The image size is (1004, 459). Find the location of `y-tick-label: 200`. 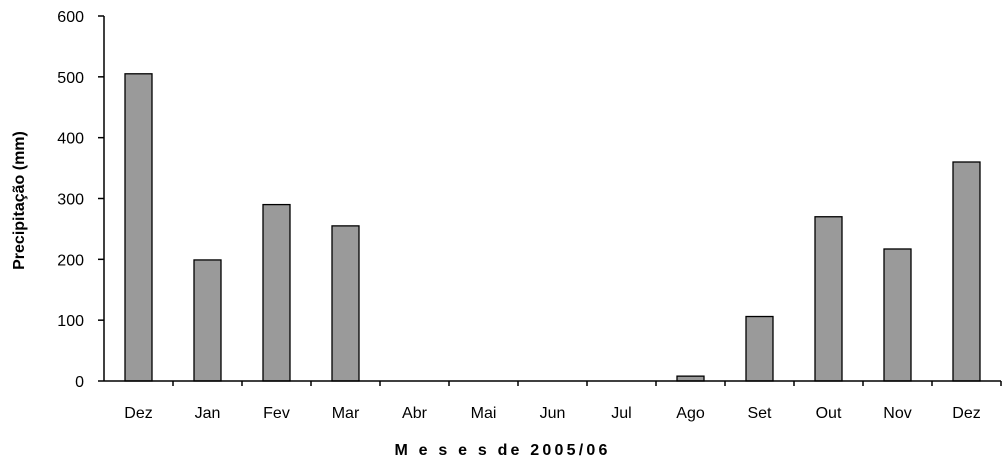

y-tick-label: 200 is located at coordinates (70, 260).